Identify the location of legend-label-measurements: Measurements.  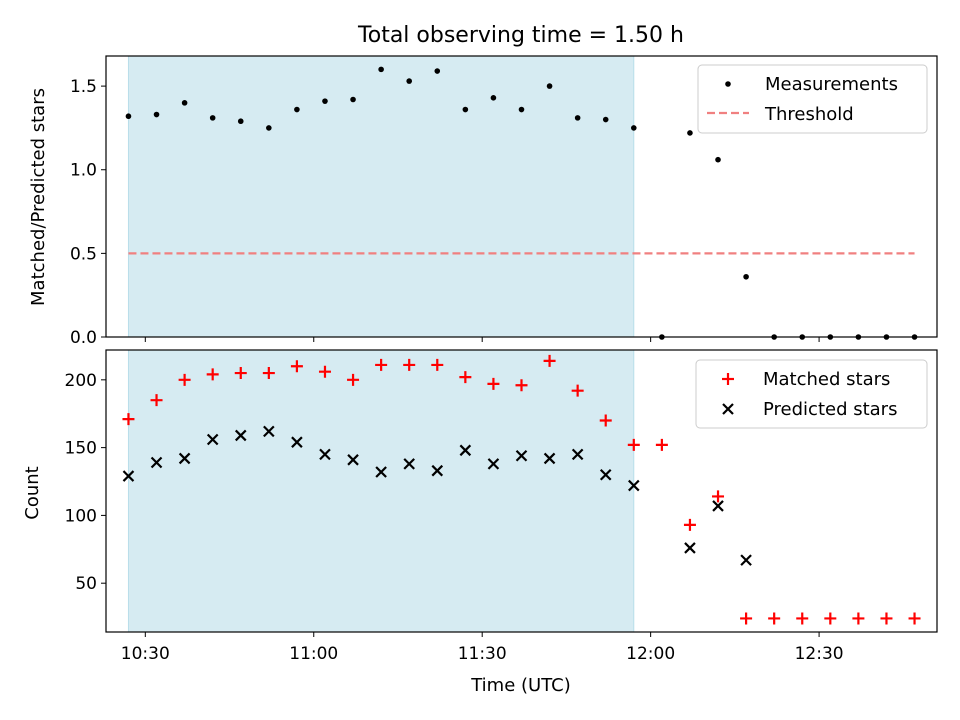
(831, 84).